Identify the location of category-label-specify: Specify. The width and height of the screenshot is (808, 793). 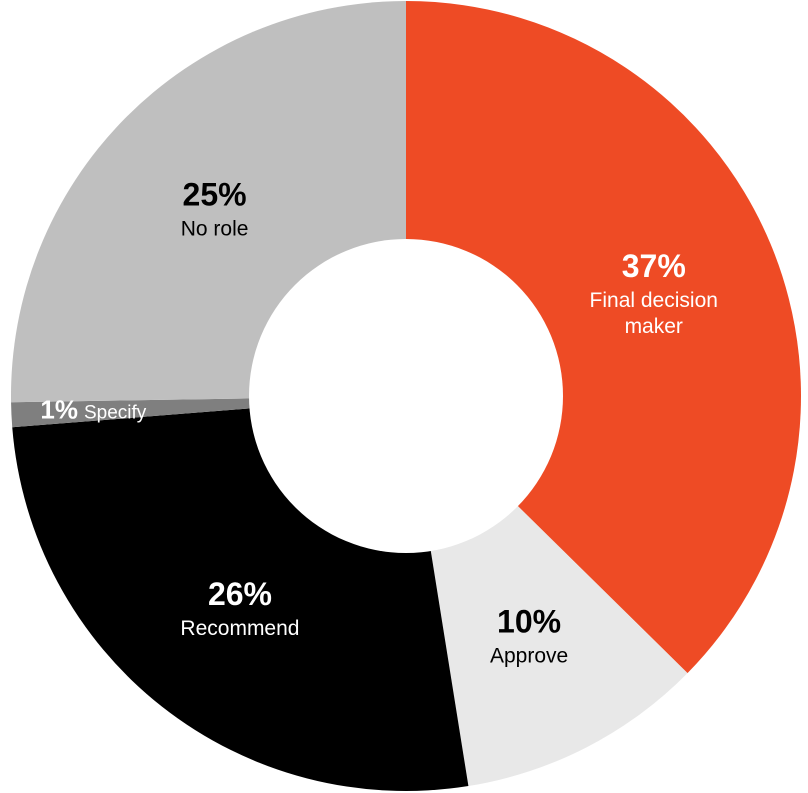
(115, 413).